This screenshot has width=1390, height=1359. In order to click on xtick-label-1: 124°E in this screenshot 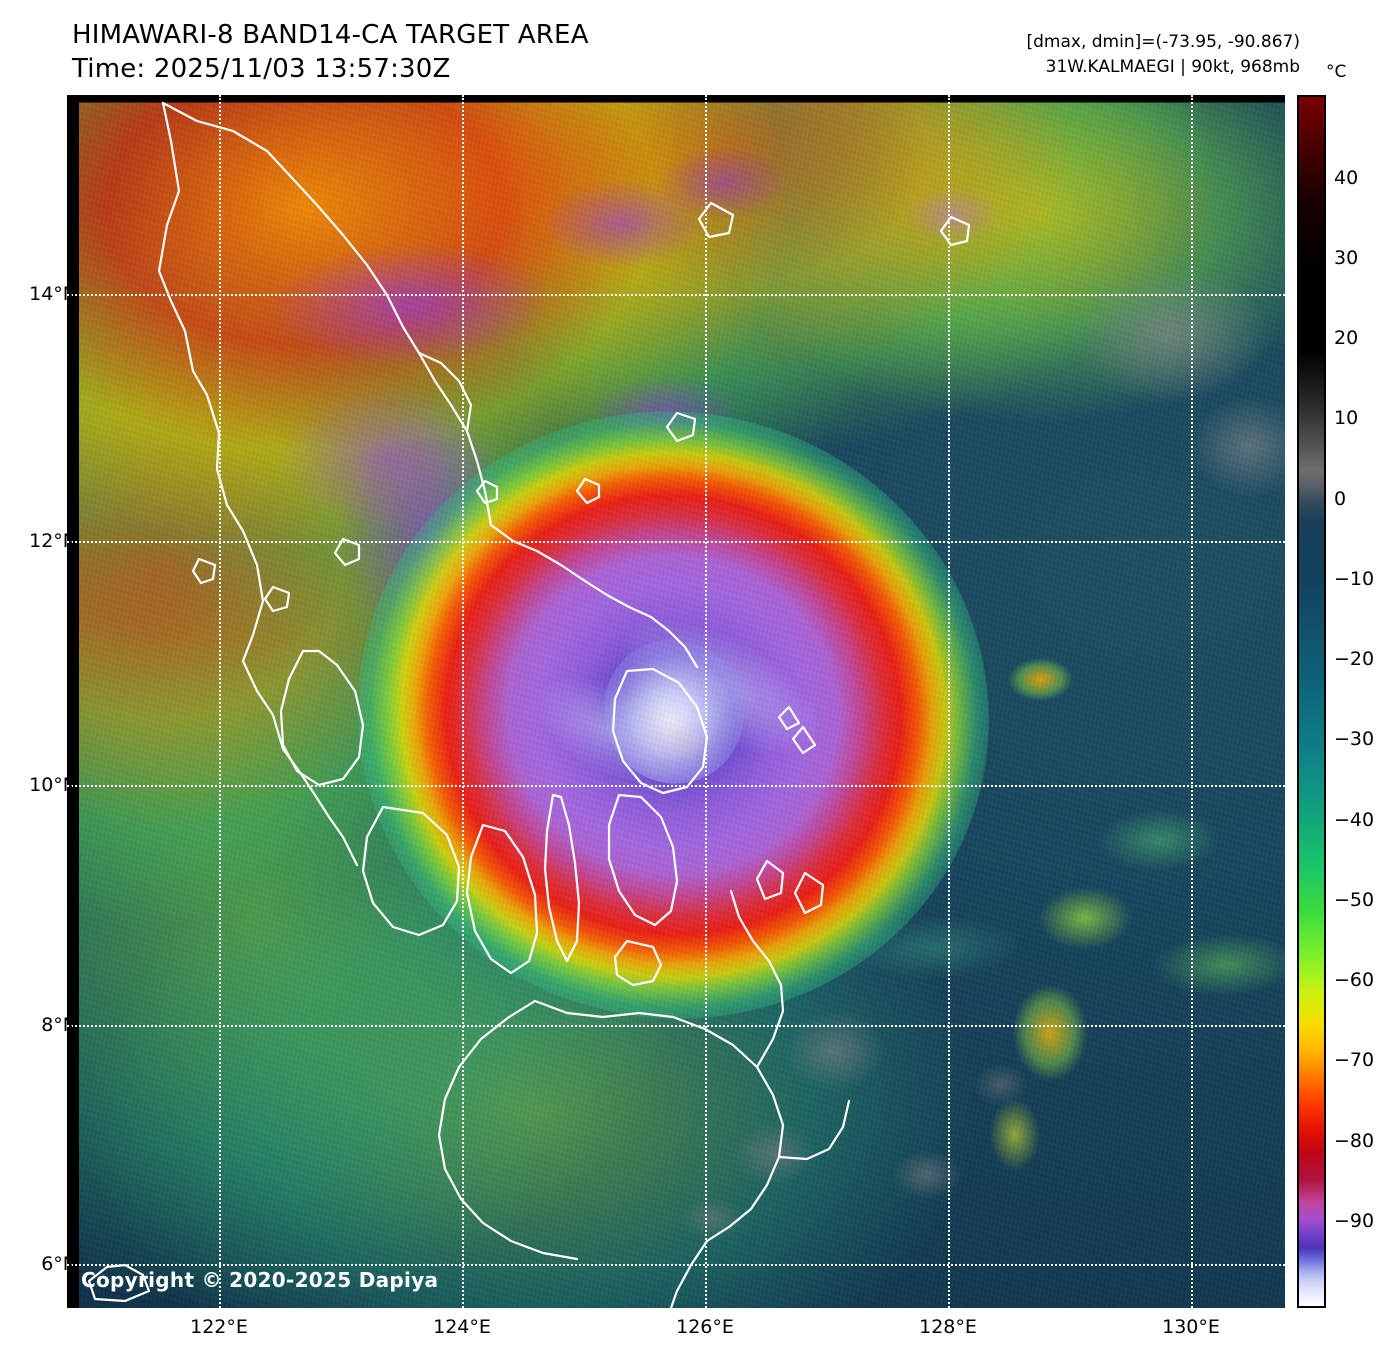, I will do `click(462, 1327)`.